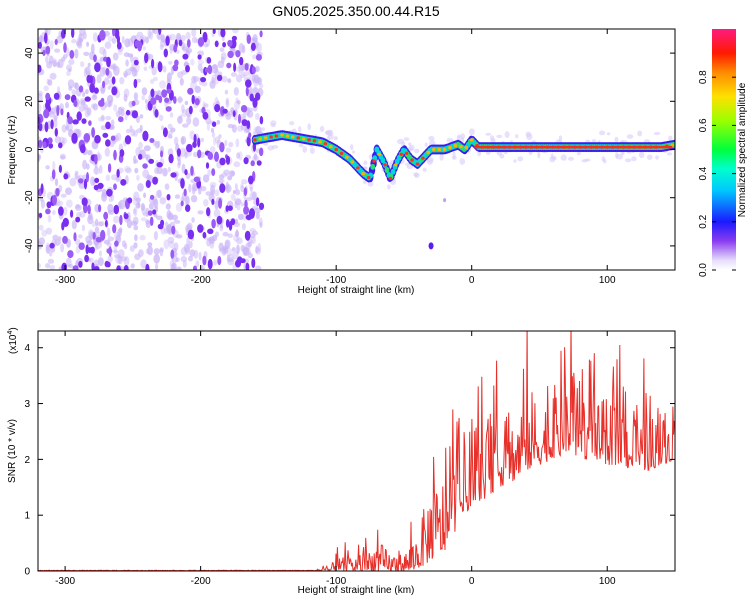 The height and width of the screenshot is (600, 750). What do you see at coordinates (607, 581) in the screenshot?
I see `snr-x-tick-label: 100` at bounding box center [607, 581].